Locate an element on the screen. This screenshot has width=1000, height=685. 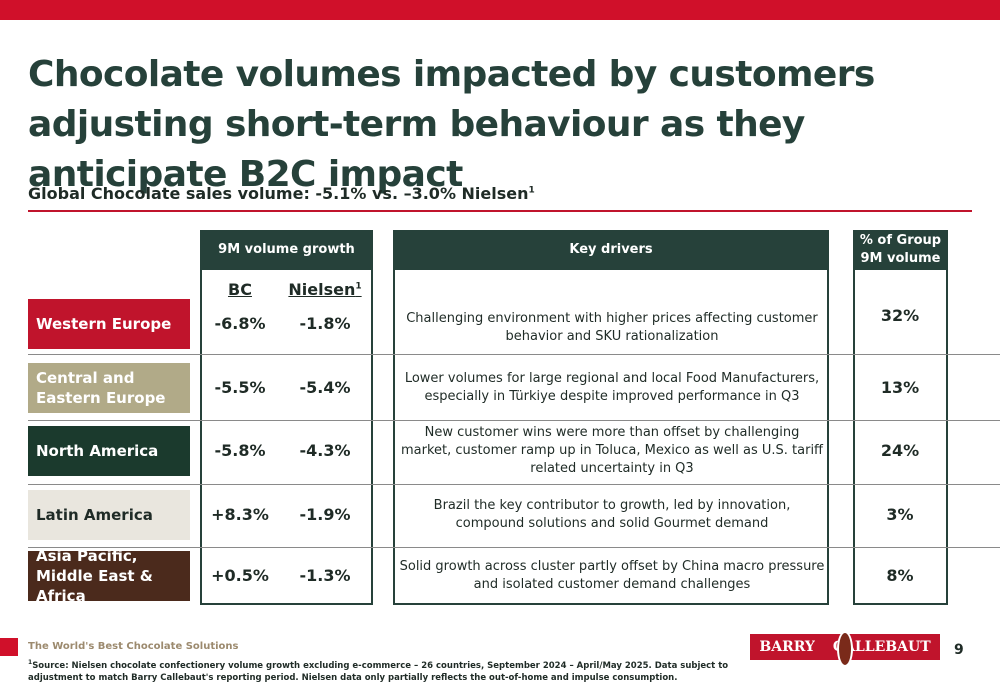
logo-text: BARRY is located at coordinates (787, 647).